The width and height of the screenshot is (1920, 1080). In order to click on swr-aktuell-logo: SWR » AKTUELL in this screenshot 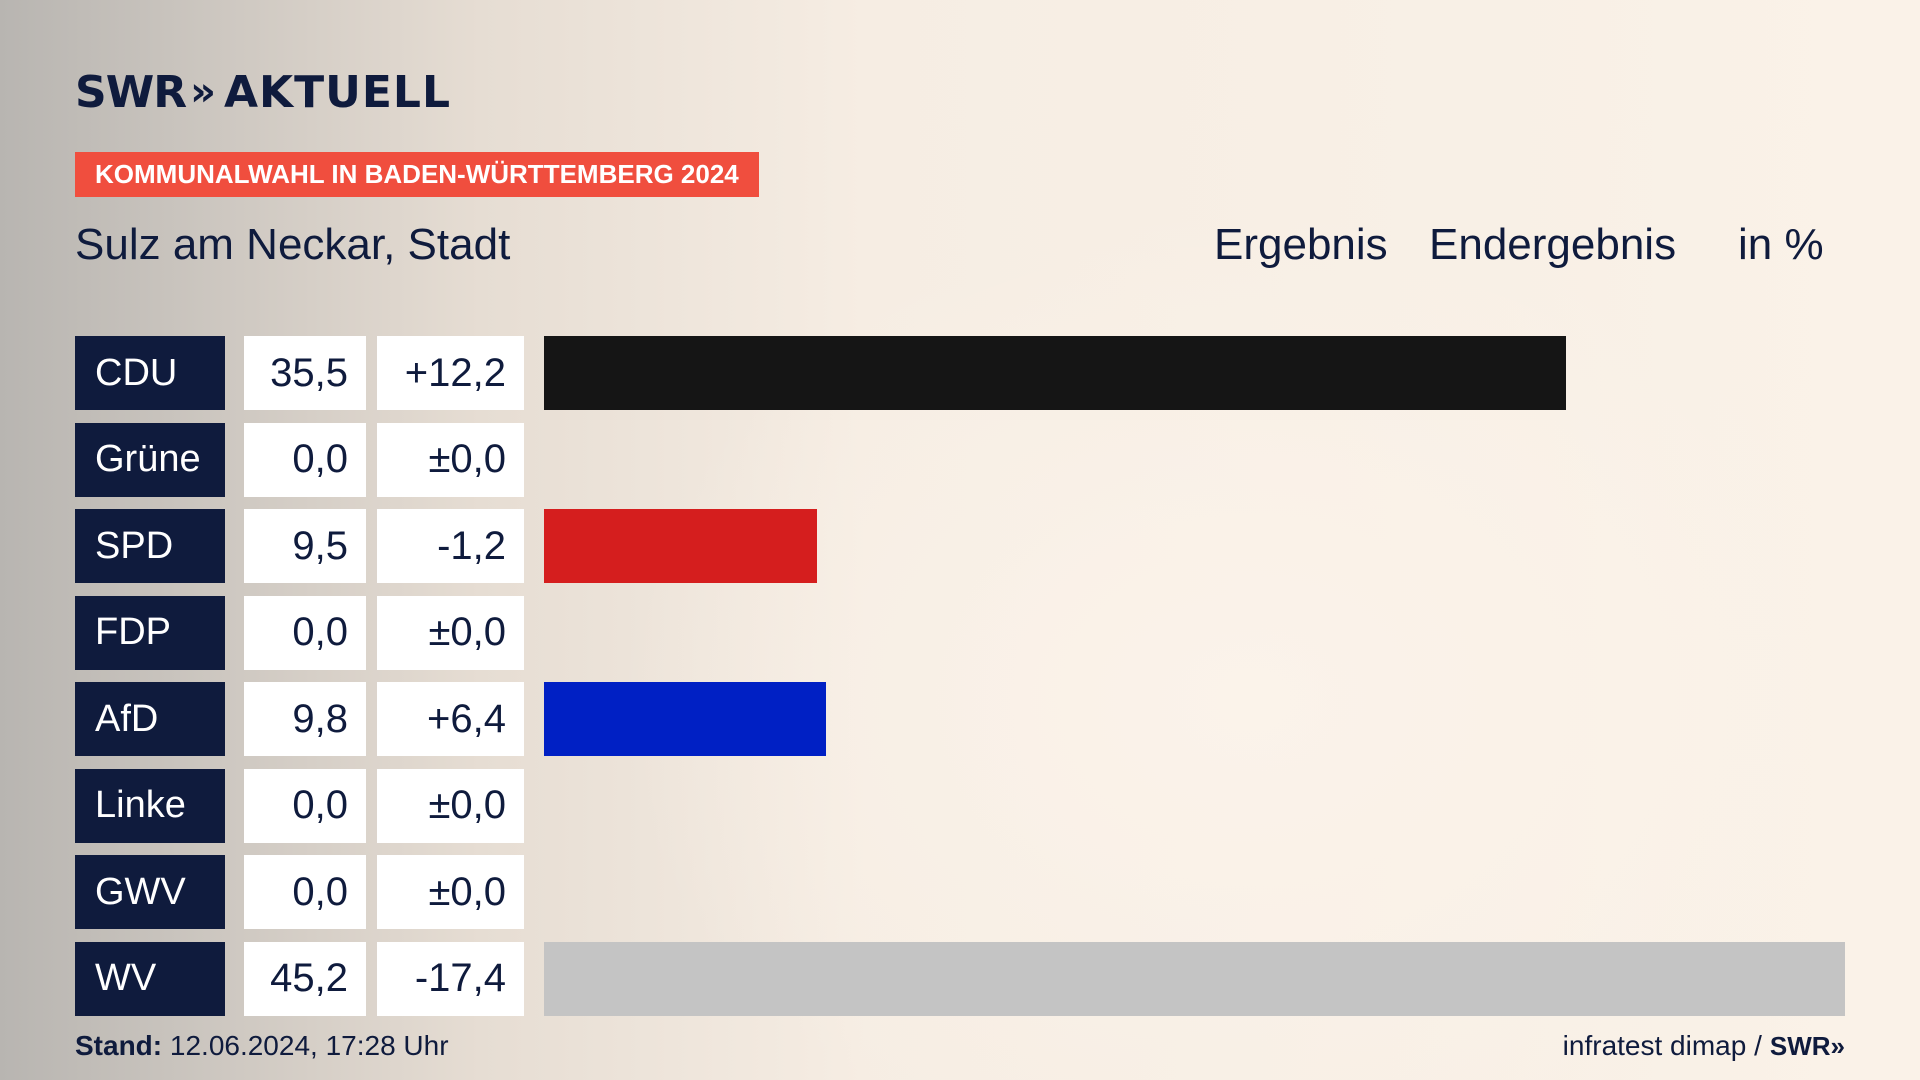, I will do `click(263, 92)`.